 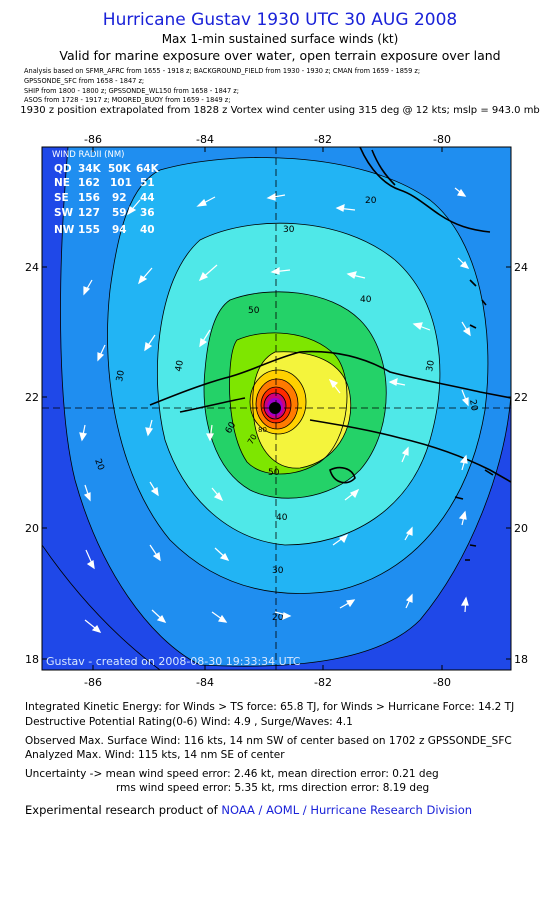 I want to click on svg-text: 34K, so click(x=90, y=169).